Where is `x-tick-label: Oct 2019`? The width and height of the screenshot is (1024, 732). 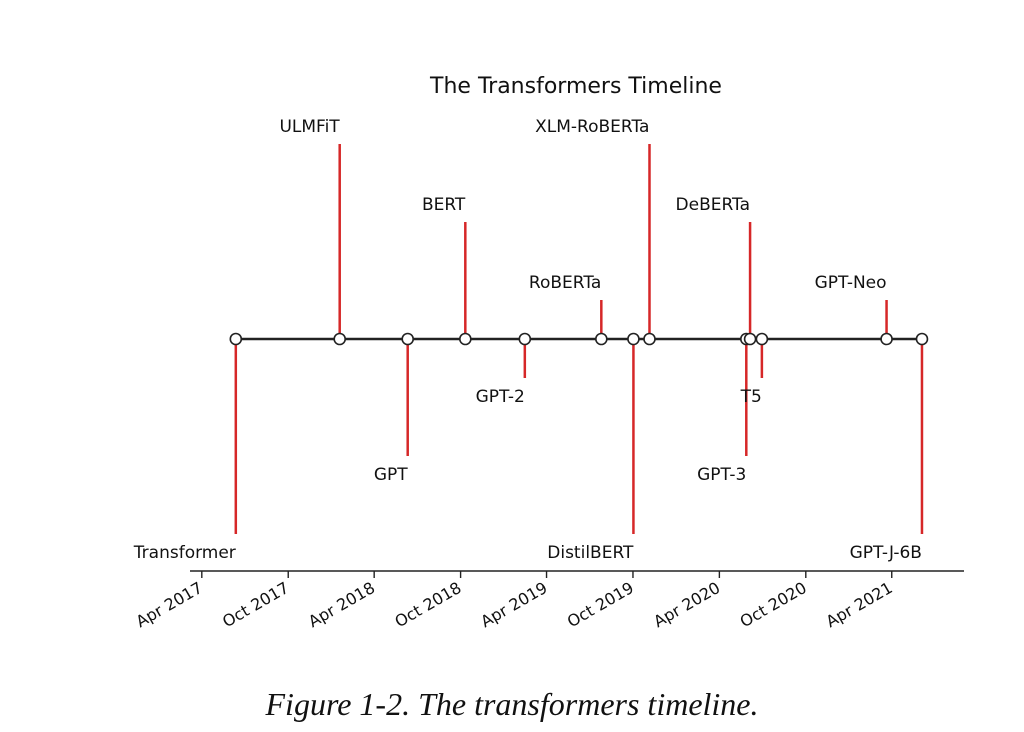
x-tick-label: Oct 2019 is located at coordinates (600, 604).